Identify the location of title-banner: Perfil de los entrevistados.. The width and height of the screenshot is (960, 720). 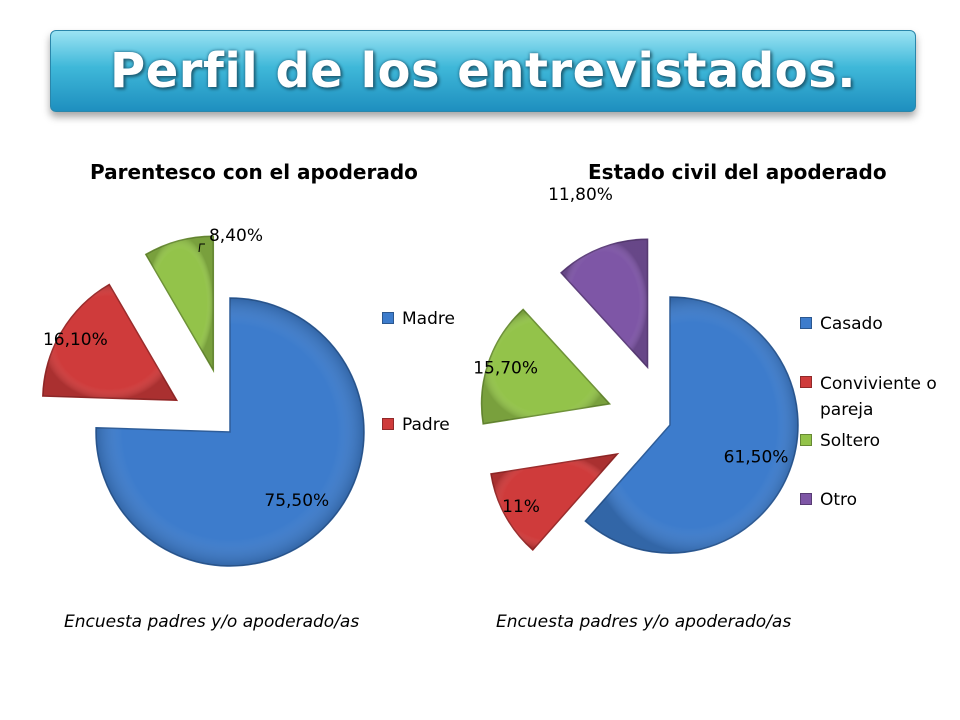
(483, 71).